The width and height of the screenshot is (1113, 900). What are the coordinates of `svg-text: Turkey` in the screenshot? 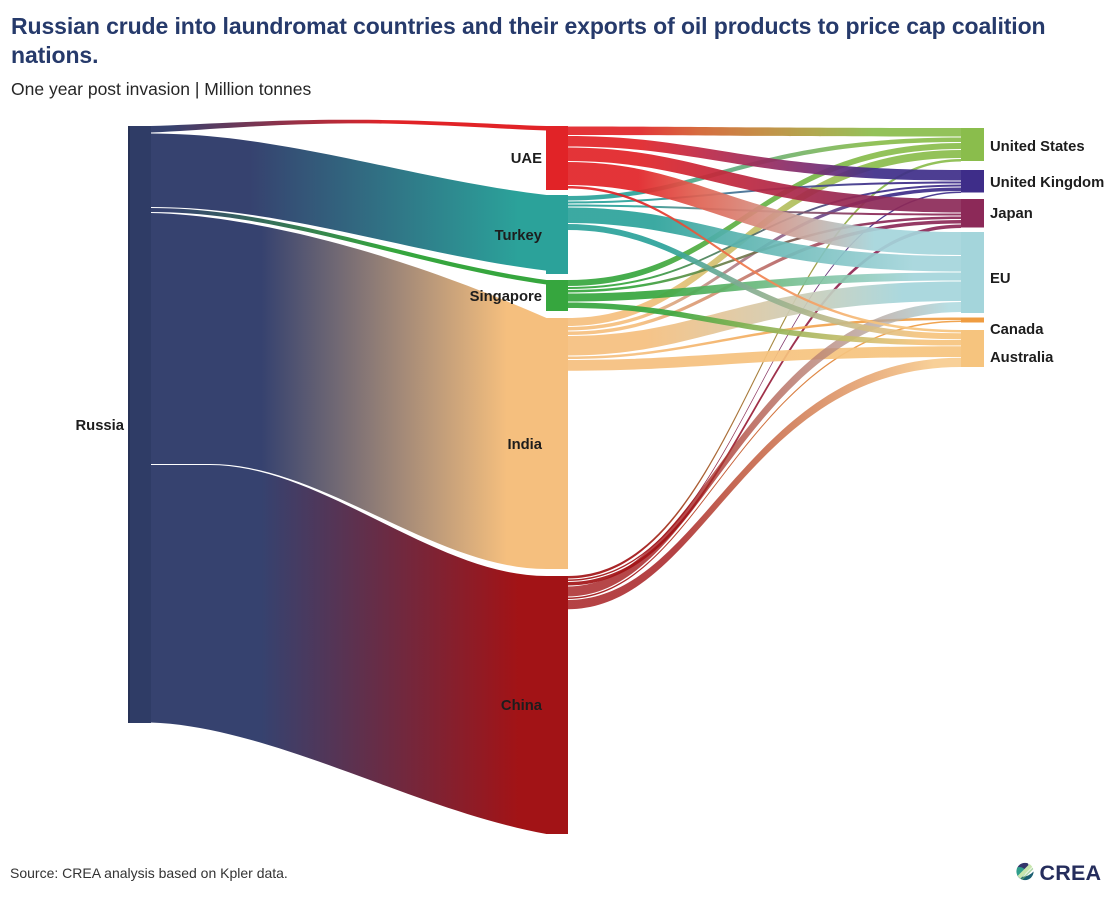 It's located at (519, 236).